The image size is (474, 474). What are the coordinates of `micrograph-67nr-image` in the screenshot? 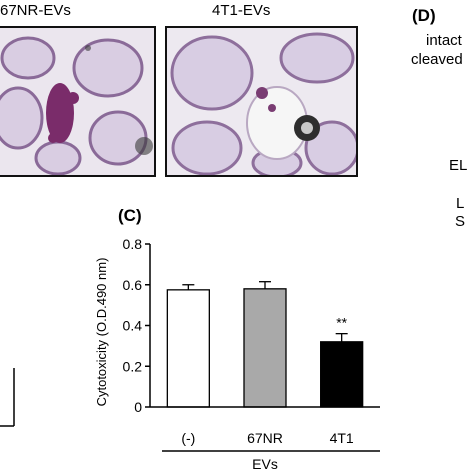 It's located at (77, 101).